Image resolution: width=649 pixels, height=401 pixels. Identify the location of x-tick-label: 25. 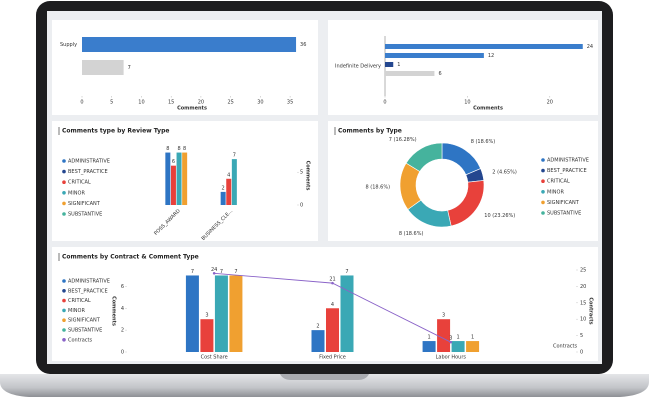
(230, 103).